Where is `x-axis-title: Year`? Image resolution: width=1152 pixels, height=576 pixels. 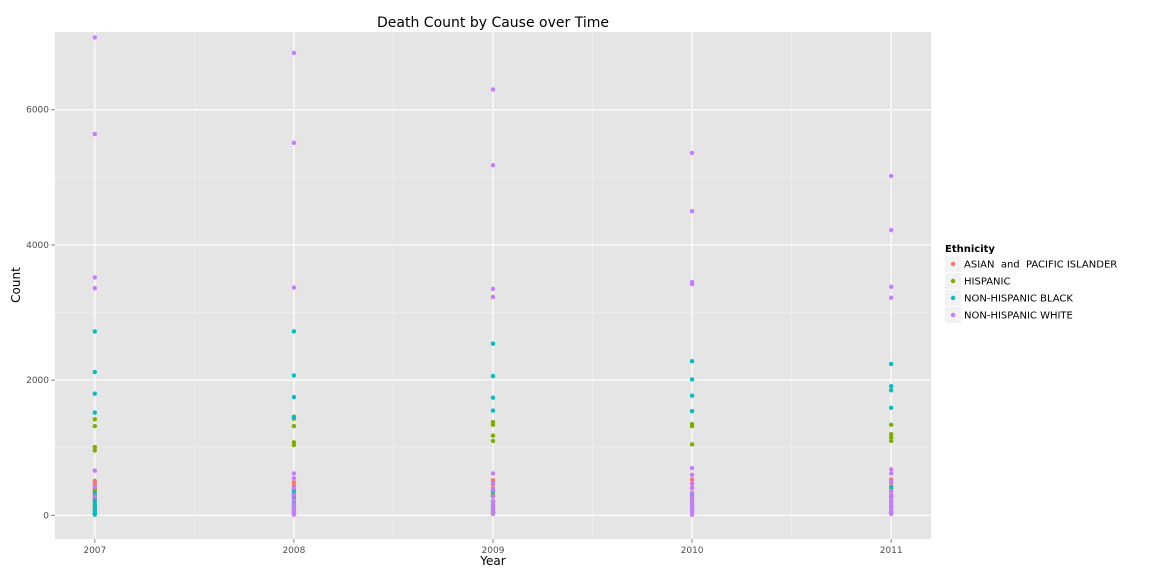 x-axis-title: Year is located at coordinates (492, 561).